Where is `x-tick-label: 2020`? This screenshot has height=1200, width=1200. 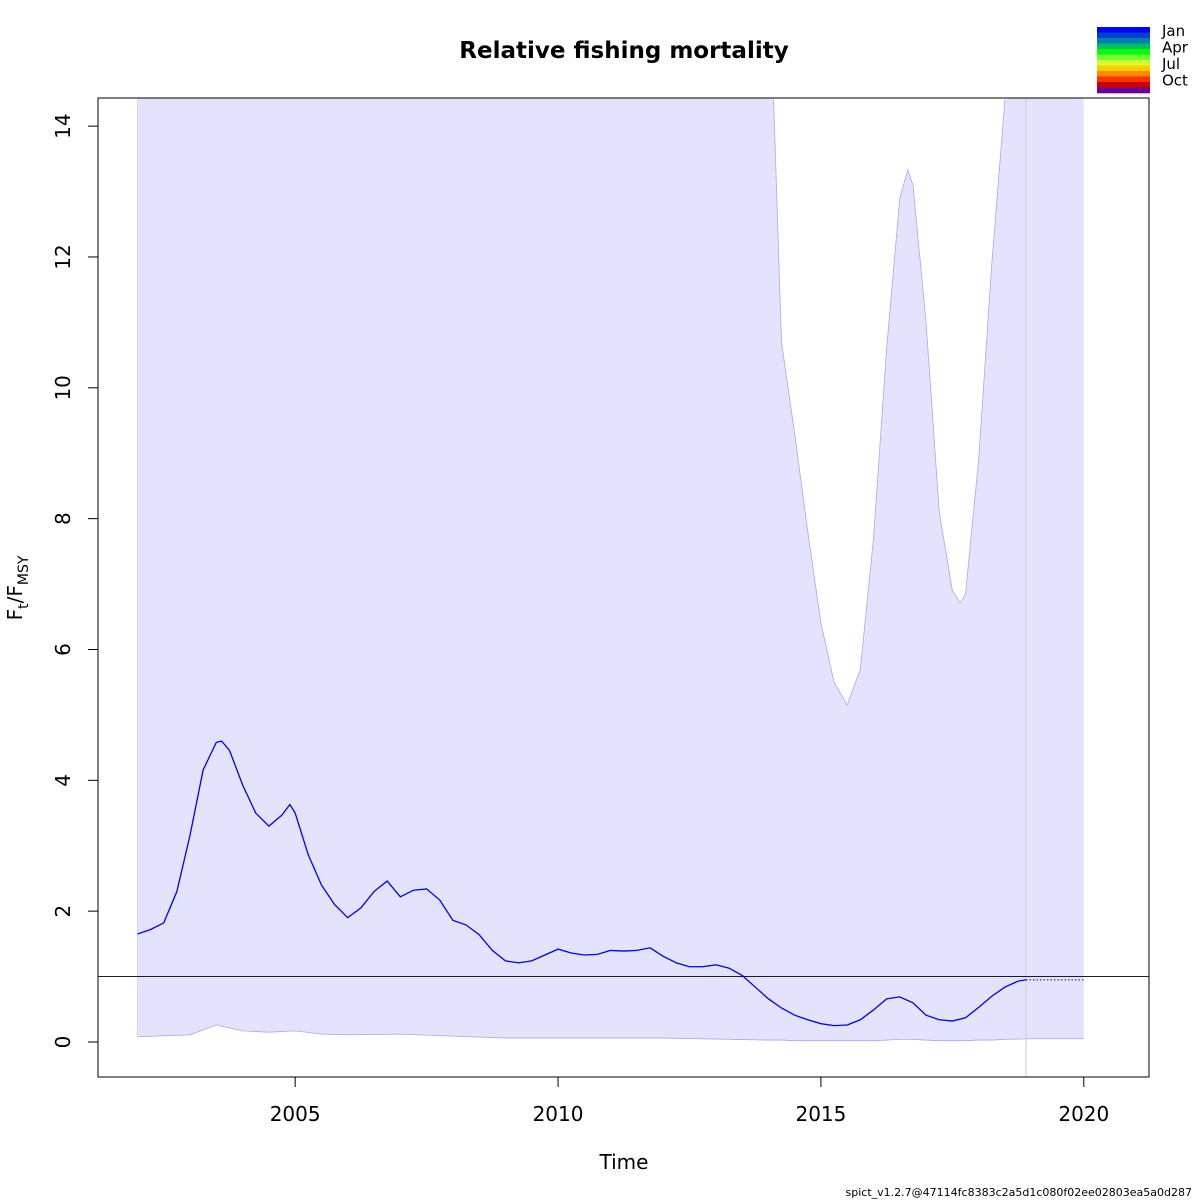
x-tick-label: 2020 is located at coordinates (1083, 1114).